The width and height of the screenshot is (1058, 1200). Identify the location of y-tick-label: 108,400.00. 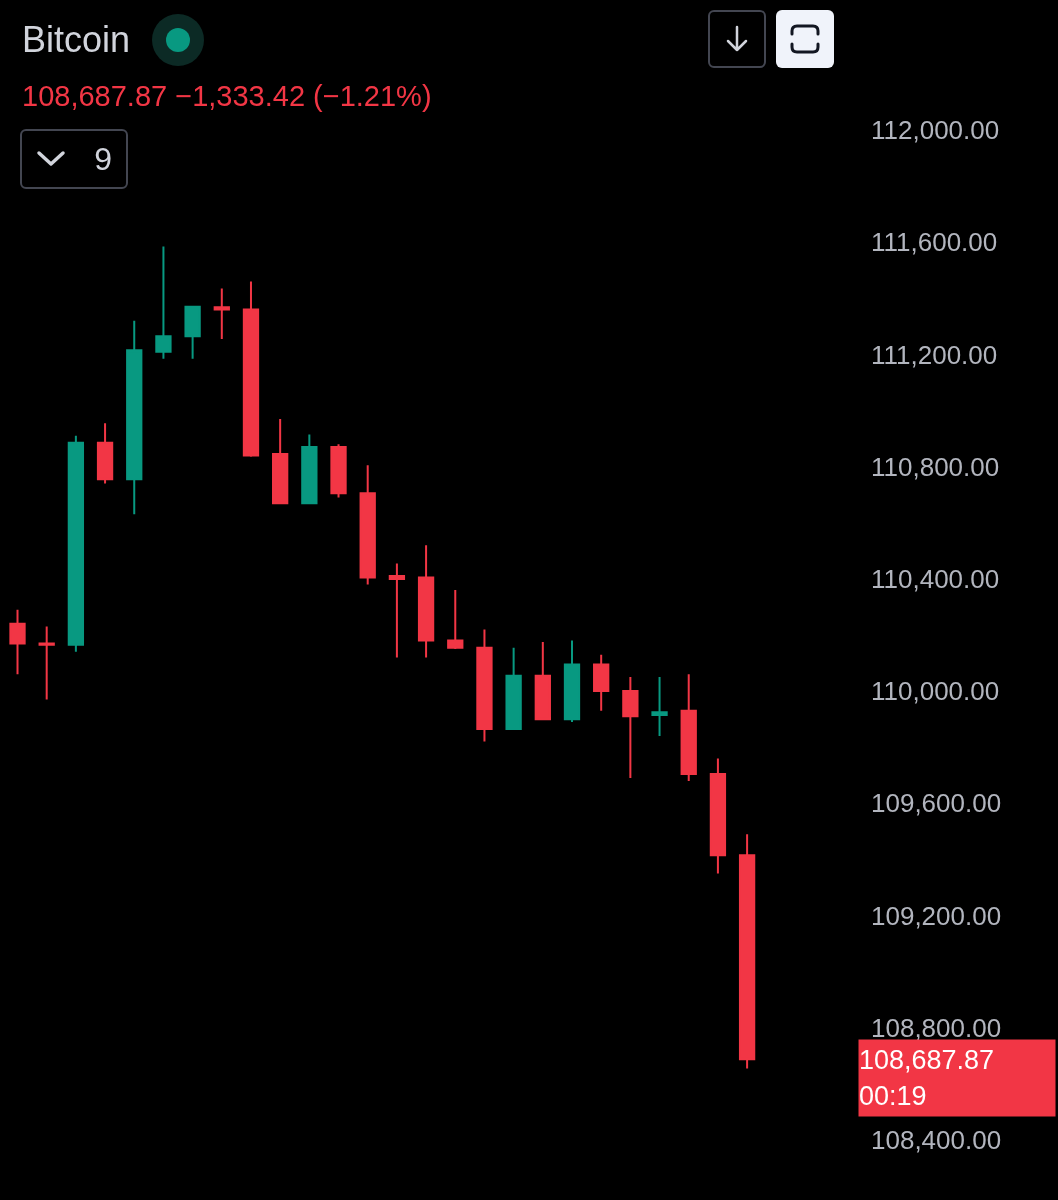
(936, 1140).